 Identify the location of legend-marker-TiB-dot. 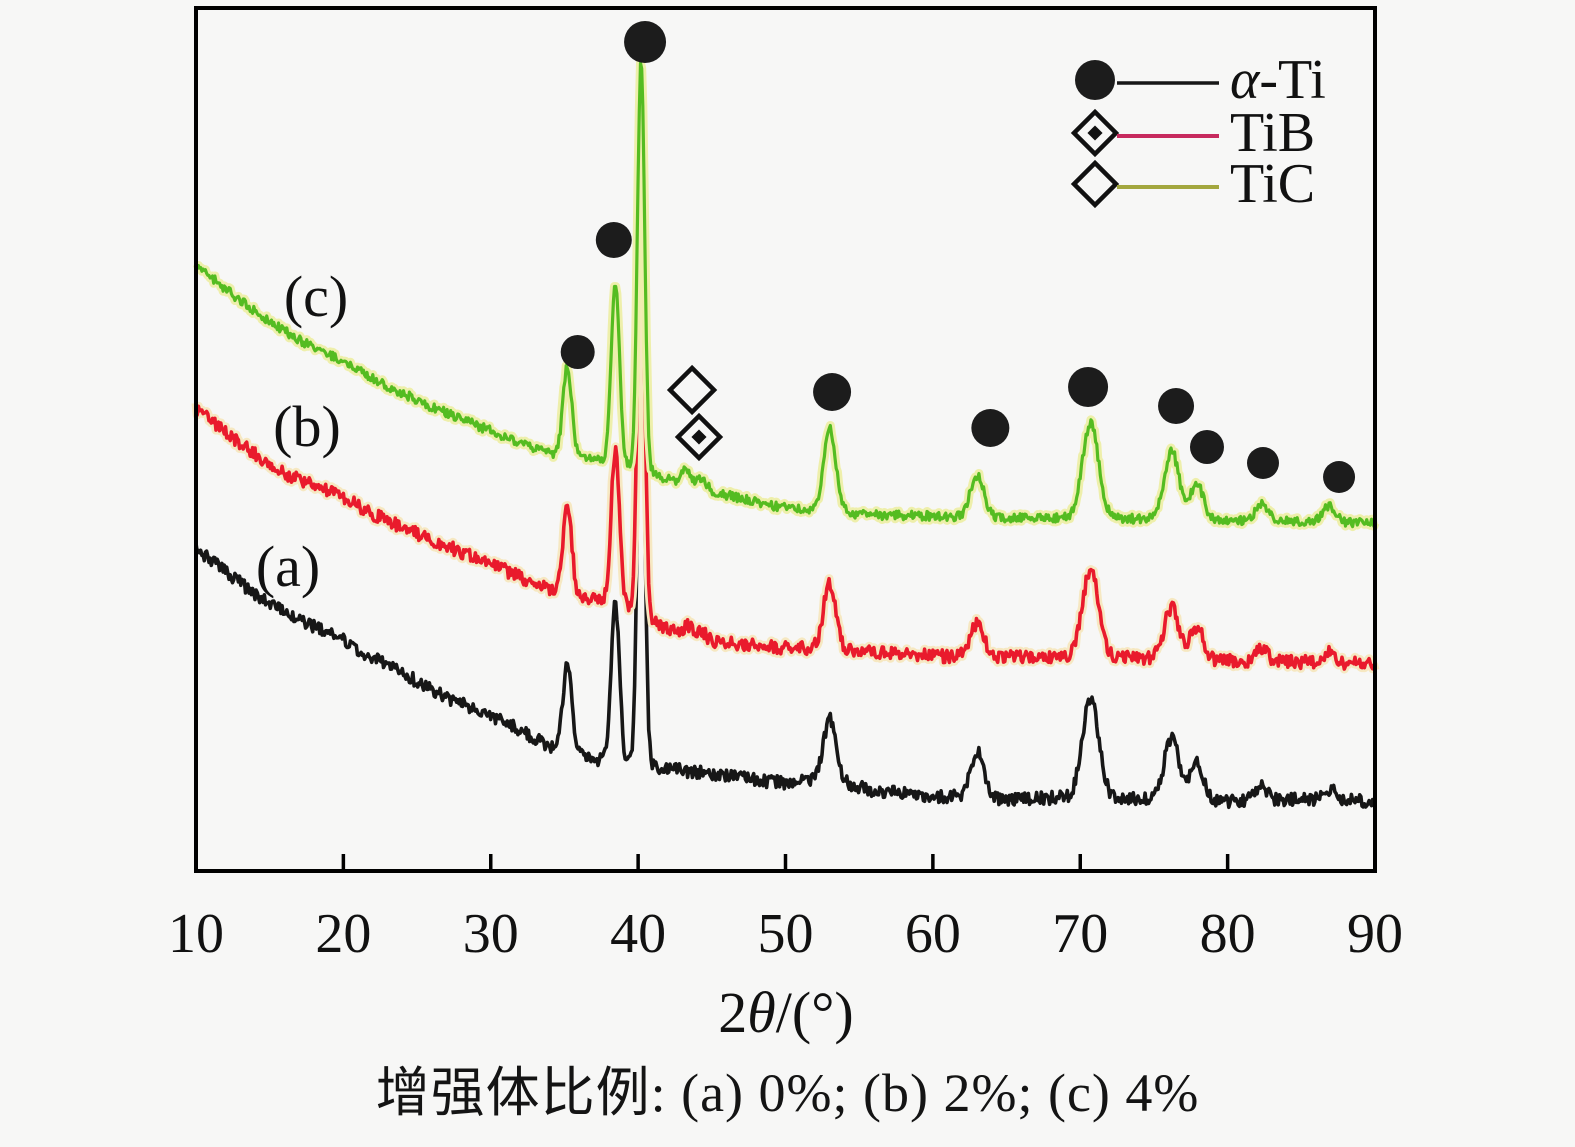
(1095, 133).